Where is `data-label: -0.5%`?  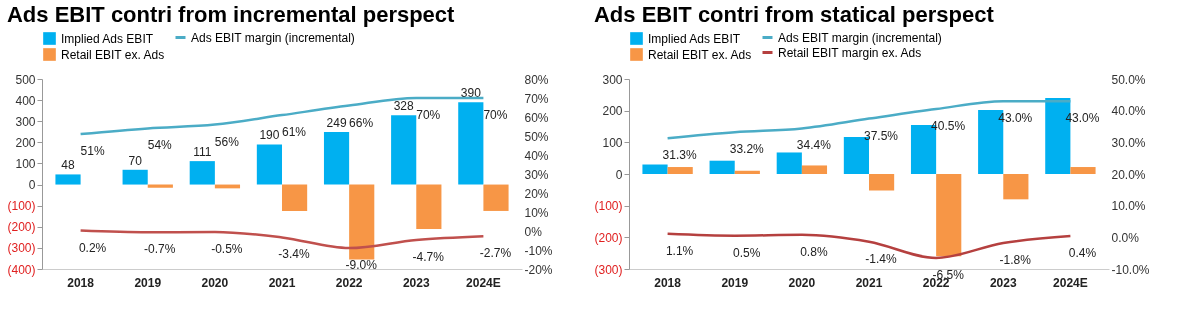
data-label: -0.5% is located at coordinates (227, 248).